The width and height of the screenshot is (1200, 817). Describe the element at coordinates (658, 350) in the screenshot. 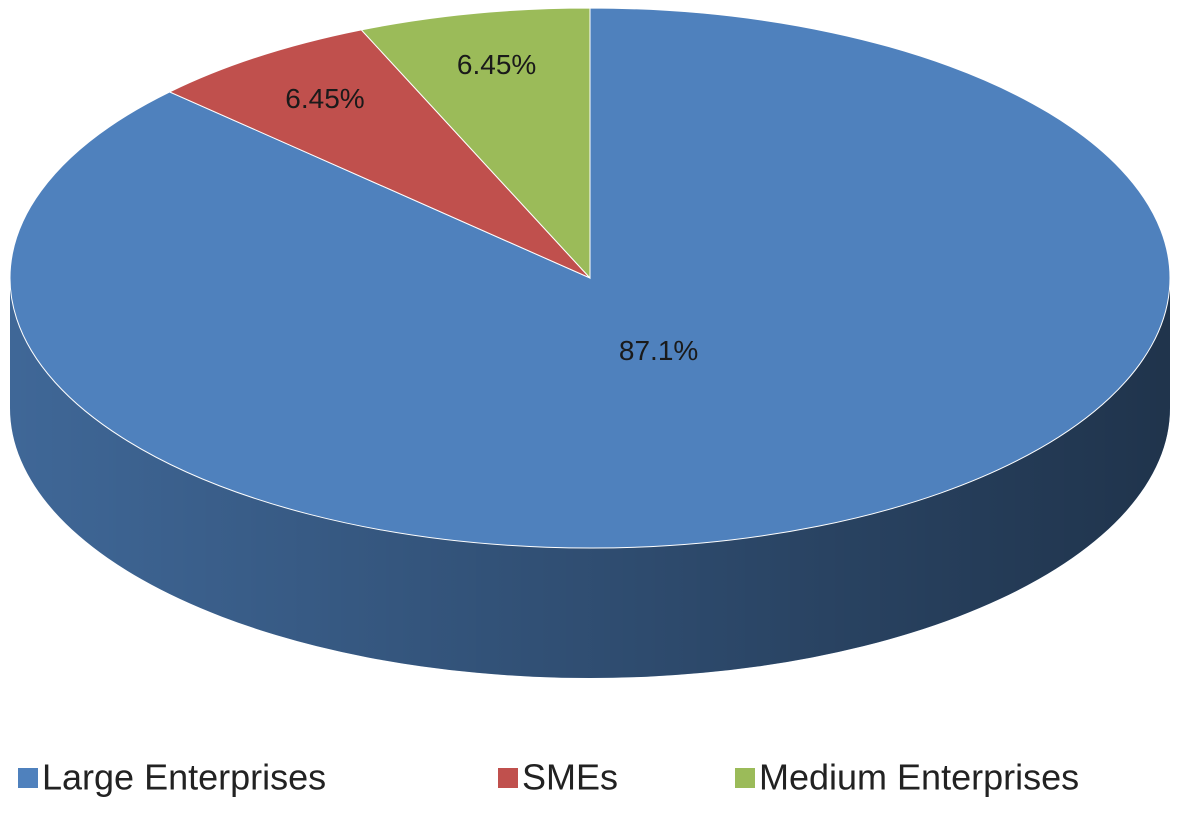

I see `value-label: 87.1%` at that location.